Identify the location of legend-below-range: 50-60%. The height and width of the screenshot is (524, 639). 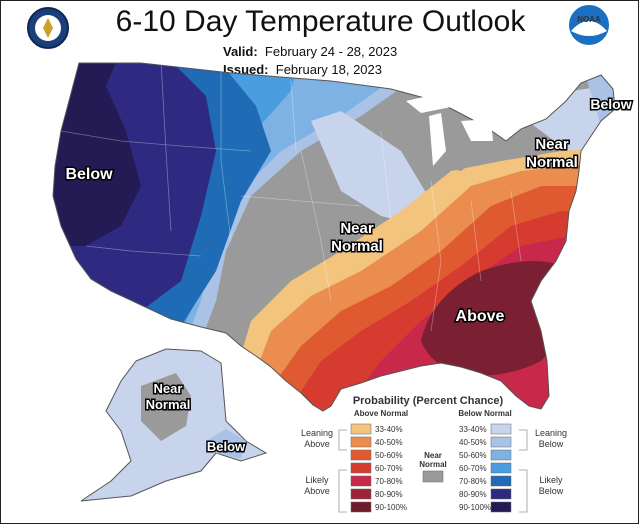
(473, 455).